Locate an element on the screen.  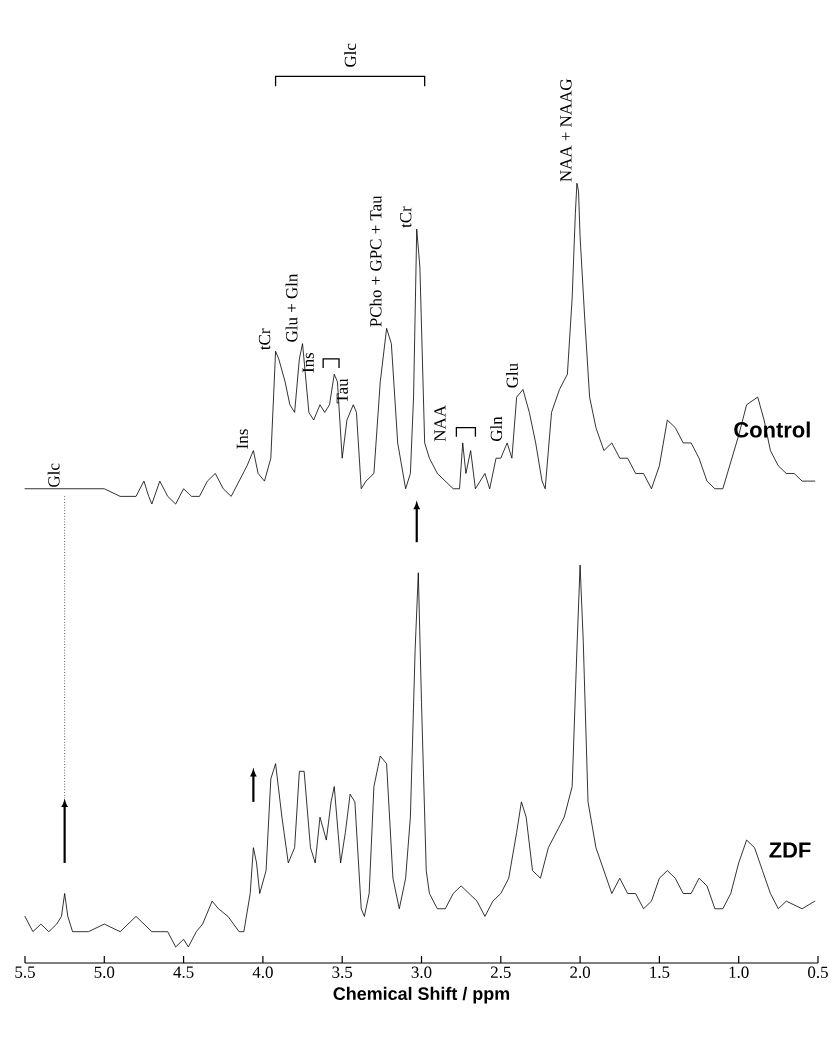
series-label: Control is located at coordinates (772, 429).